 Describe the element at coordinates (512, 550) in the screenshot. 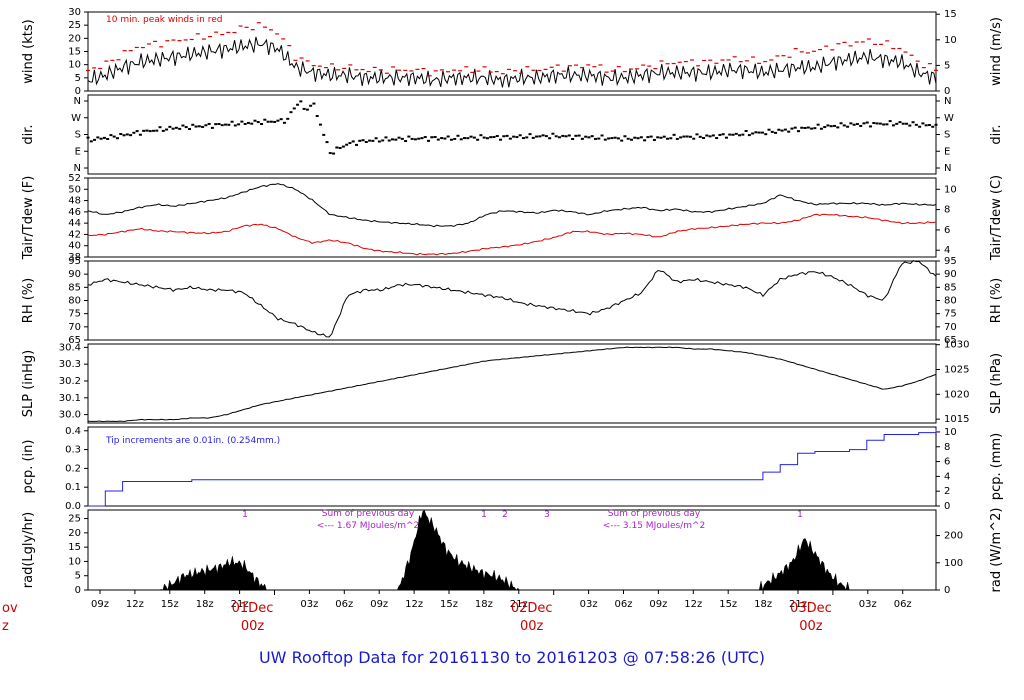

I see `radiation-area` at that location.